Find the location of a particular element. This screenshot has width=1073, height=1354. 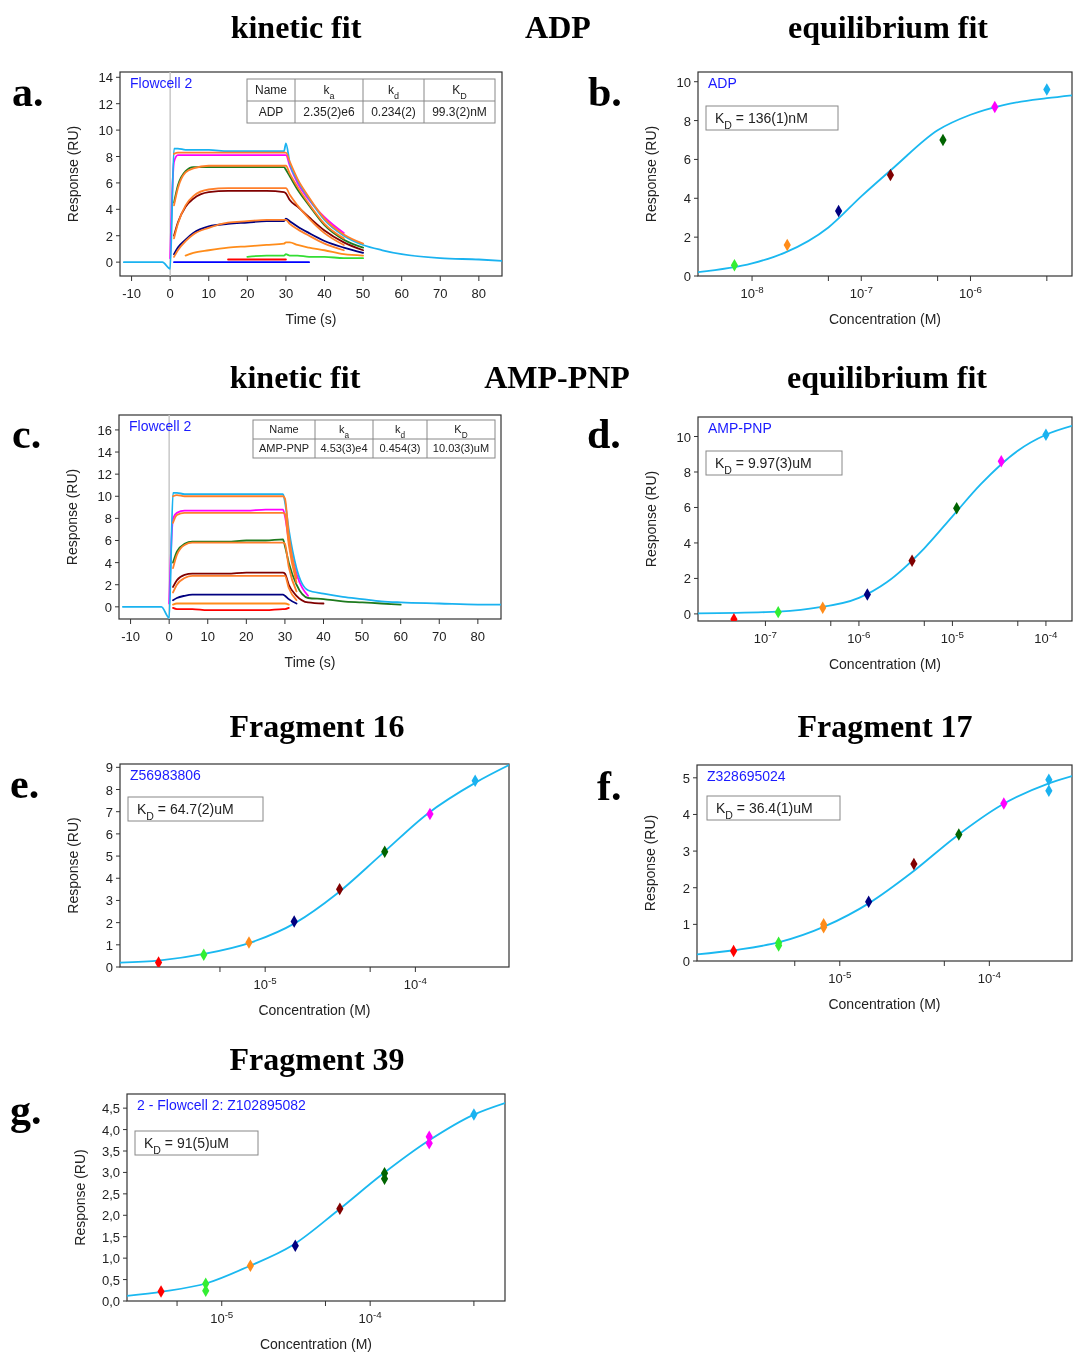

y-tick-label: 3,5 is located at coordinates (110, 1151).